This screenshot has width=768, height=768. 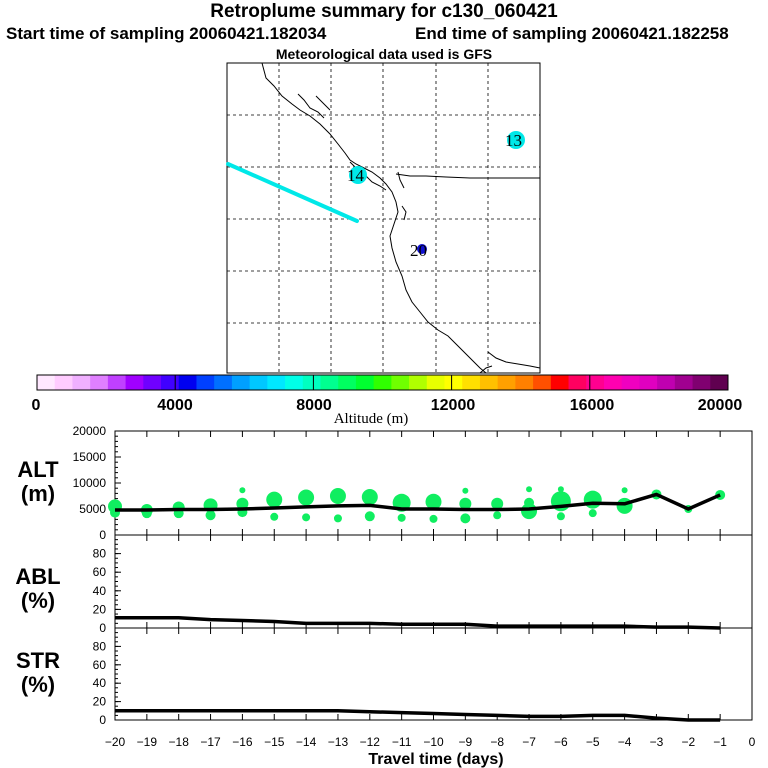 I want to click on str-ytick-label: 80, so click(x=100, y=646).